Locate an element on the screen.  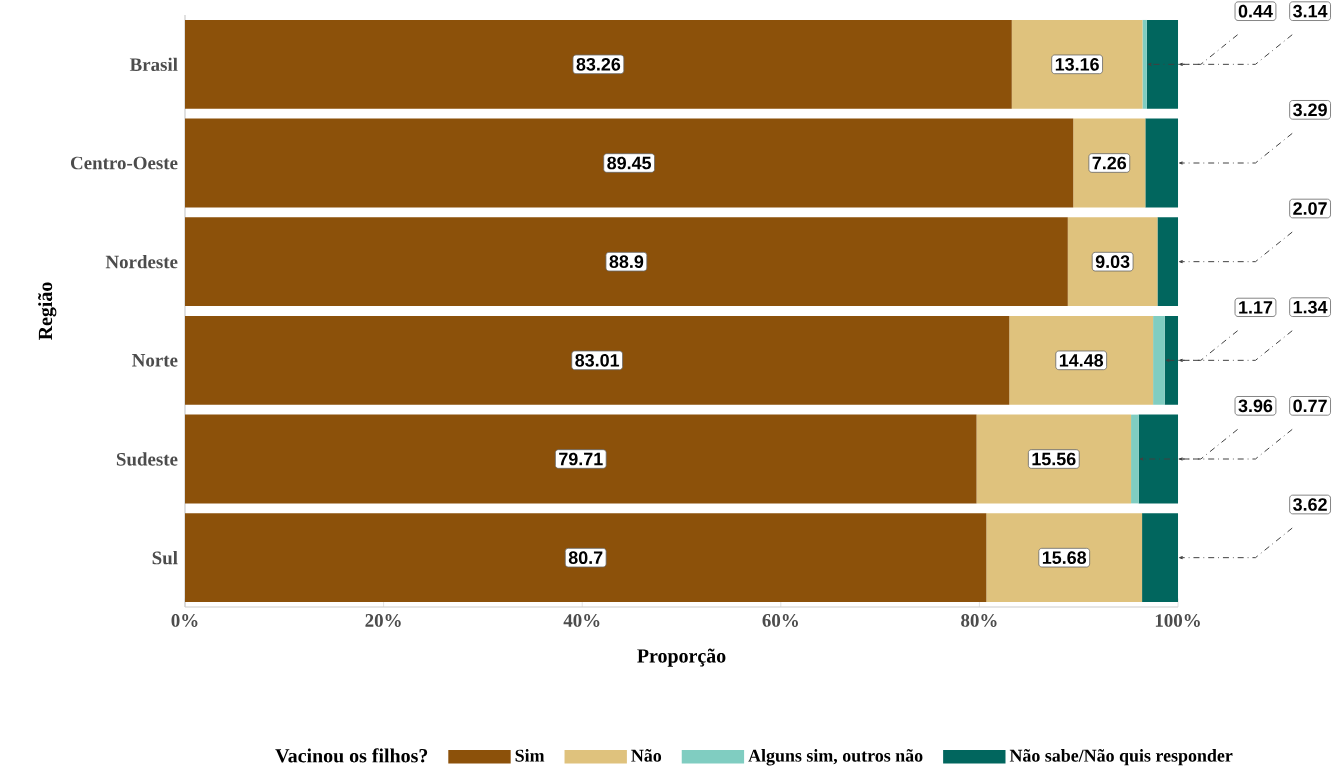
data-label: 79.71 is located at coordinates (581, 459).